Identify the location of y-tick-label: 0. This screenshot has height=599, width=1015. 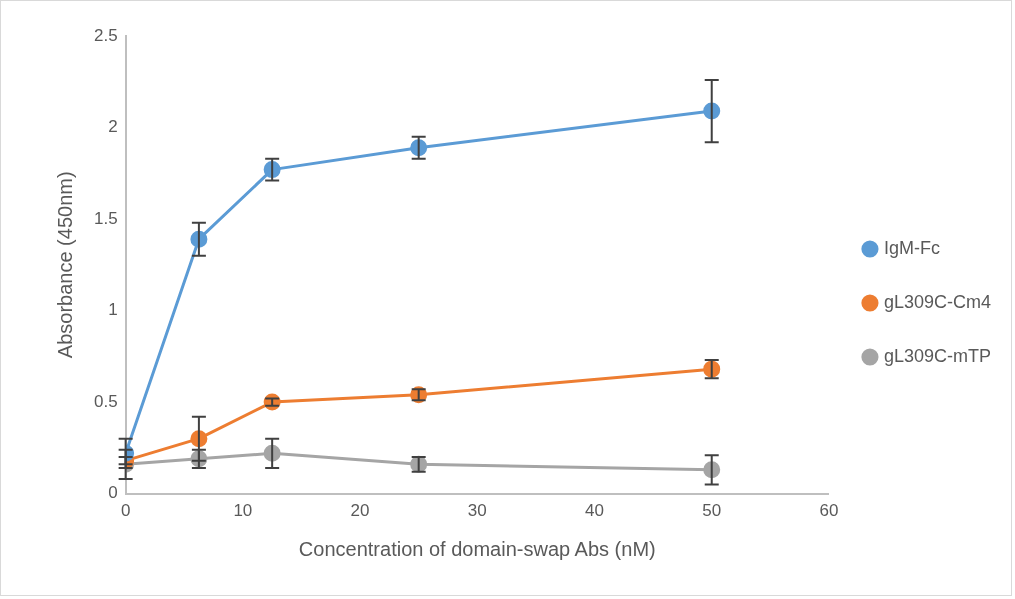
(113, 493).